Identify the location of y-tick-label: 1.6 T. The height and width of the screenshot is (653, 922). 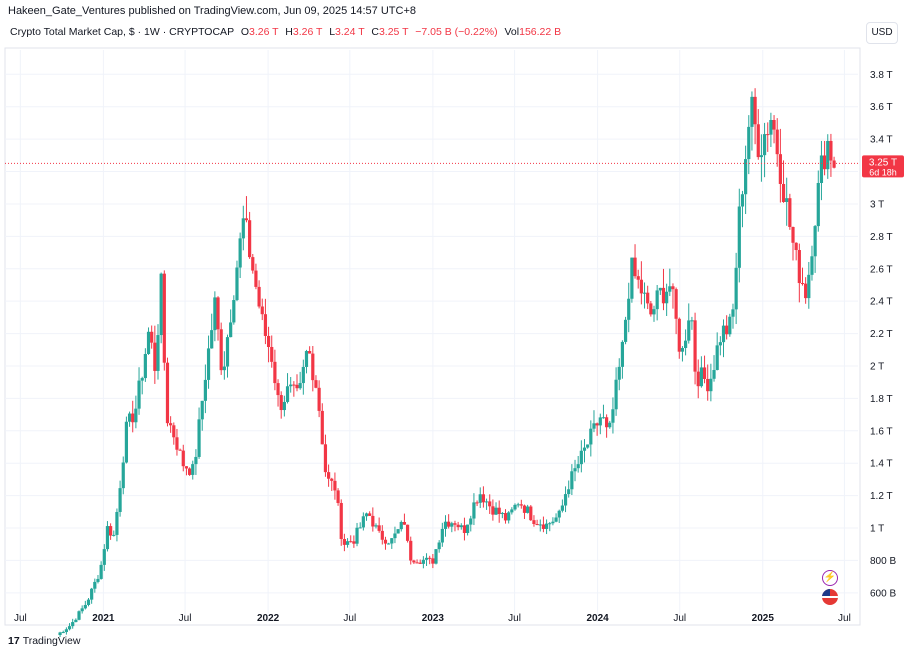
(881, 431).